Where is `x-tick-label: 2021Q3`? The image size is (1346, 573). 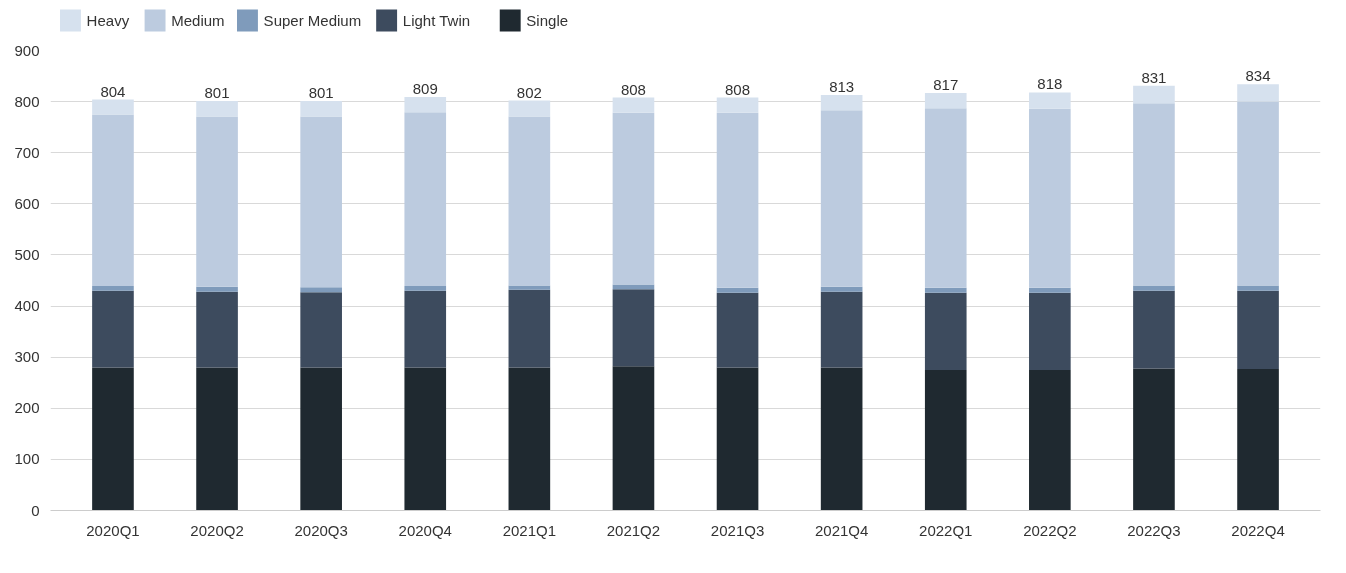
x-tick-label: 2021Q3 is located at coordinates (737, 530).